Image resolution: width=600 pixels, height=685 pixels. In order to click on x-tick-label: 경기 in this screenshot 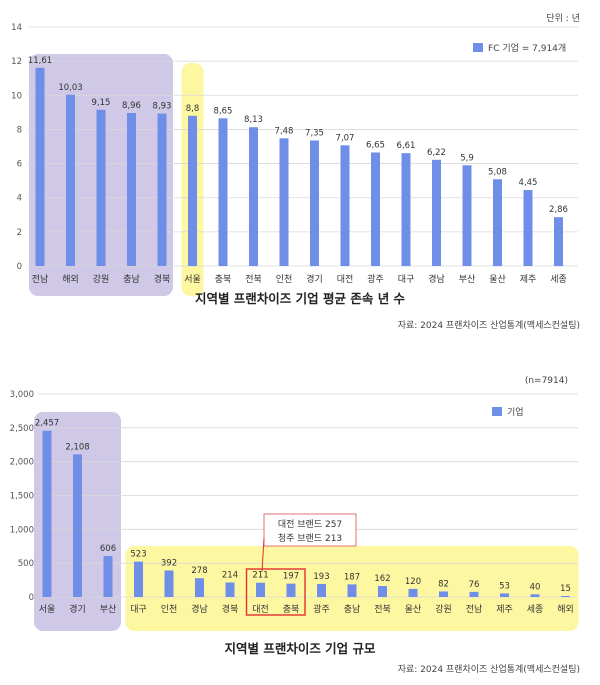, I will do `click(77, 609)`.